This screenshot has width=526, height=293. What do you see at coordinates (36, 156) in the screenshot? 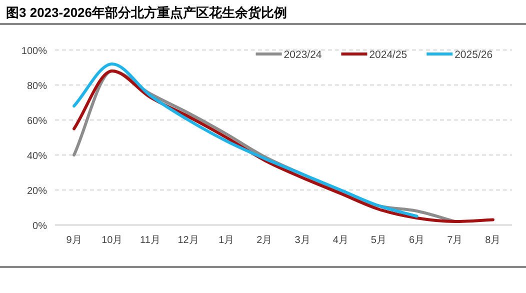
I see `ytick: 40%` at bounding box center [36, 156].